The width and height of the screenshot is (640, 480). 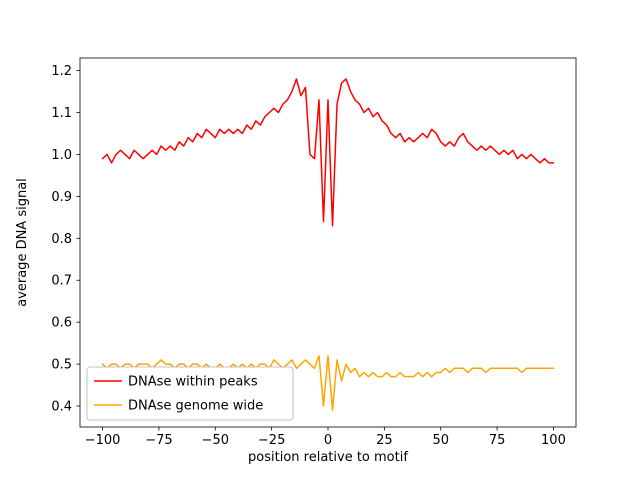 I want to click on x-axis-label: position relative to motif, so click(x=328, y=457).